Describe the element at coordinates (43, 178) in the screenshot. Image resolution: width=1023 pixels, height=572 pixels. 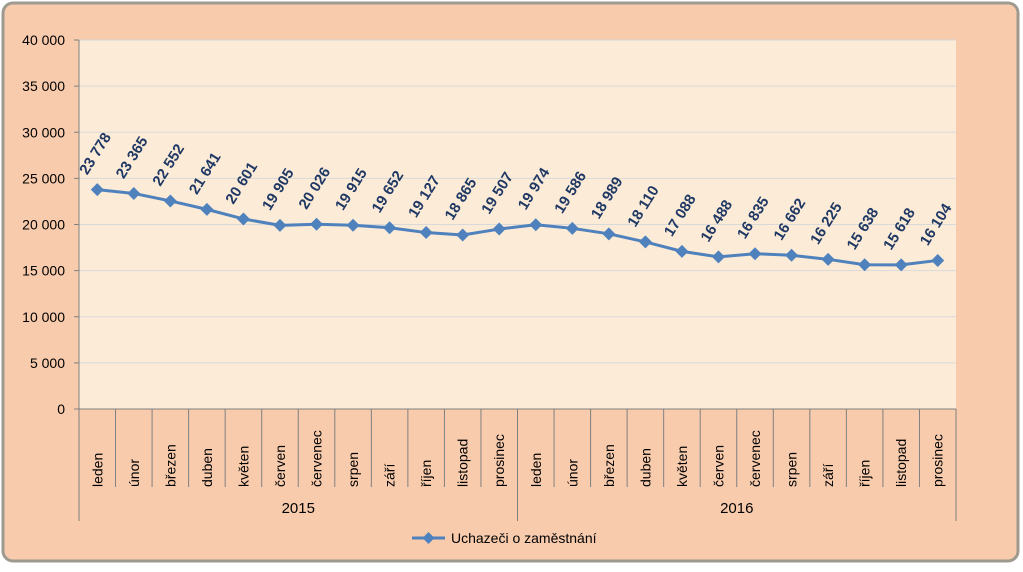
I see `y-tick-label: 25 000` at that location.